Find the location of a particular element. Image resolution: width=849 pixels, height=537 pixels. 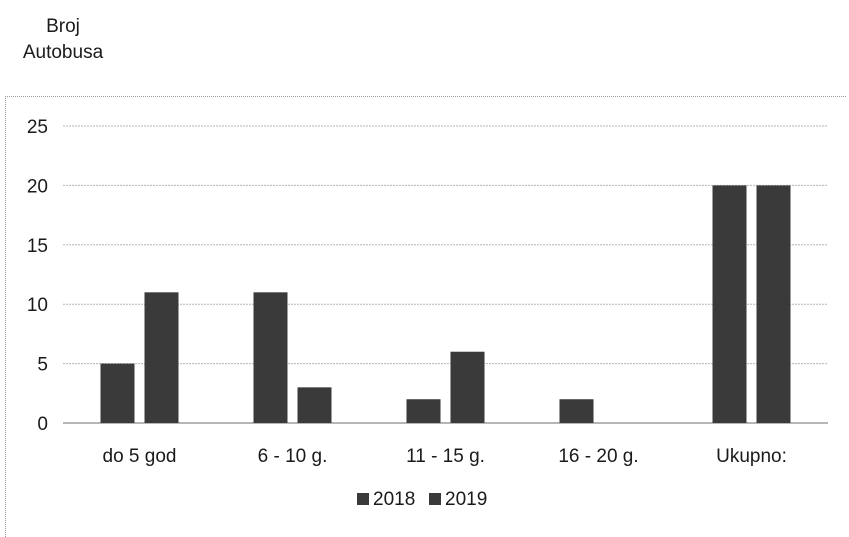

x-tick-label: 6 - 10 g. is located at coordinates (293, 456).